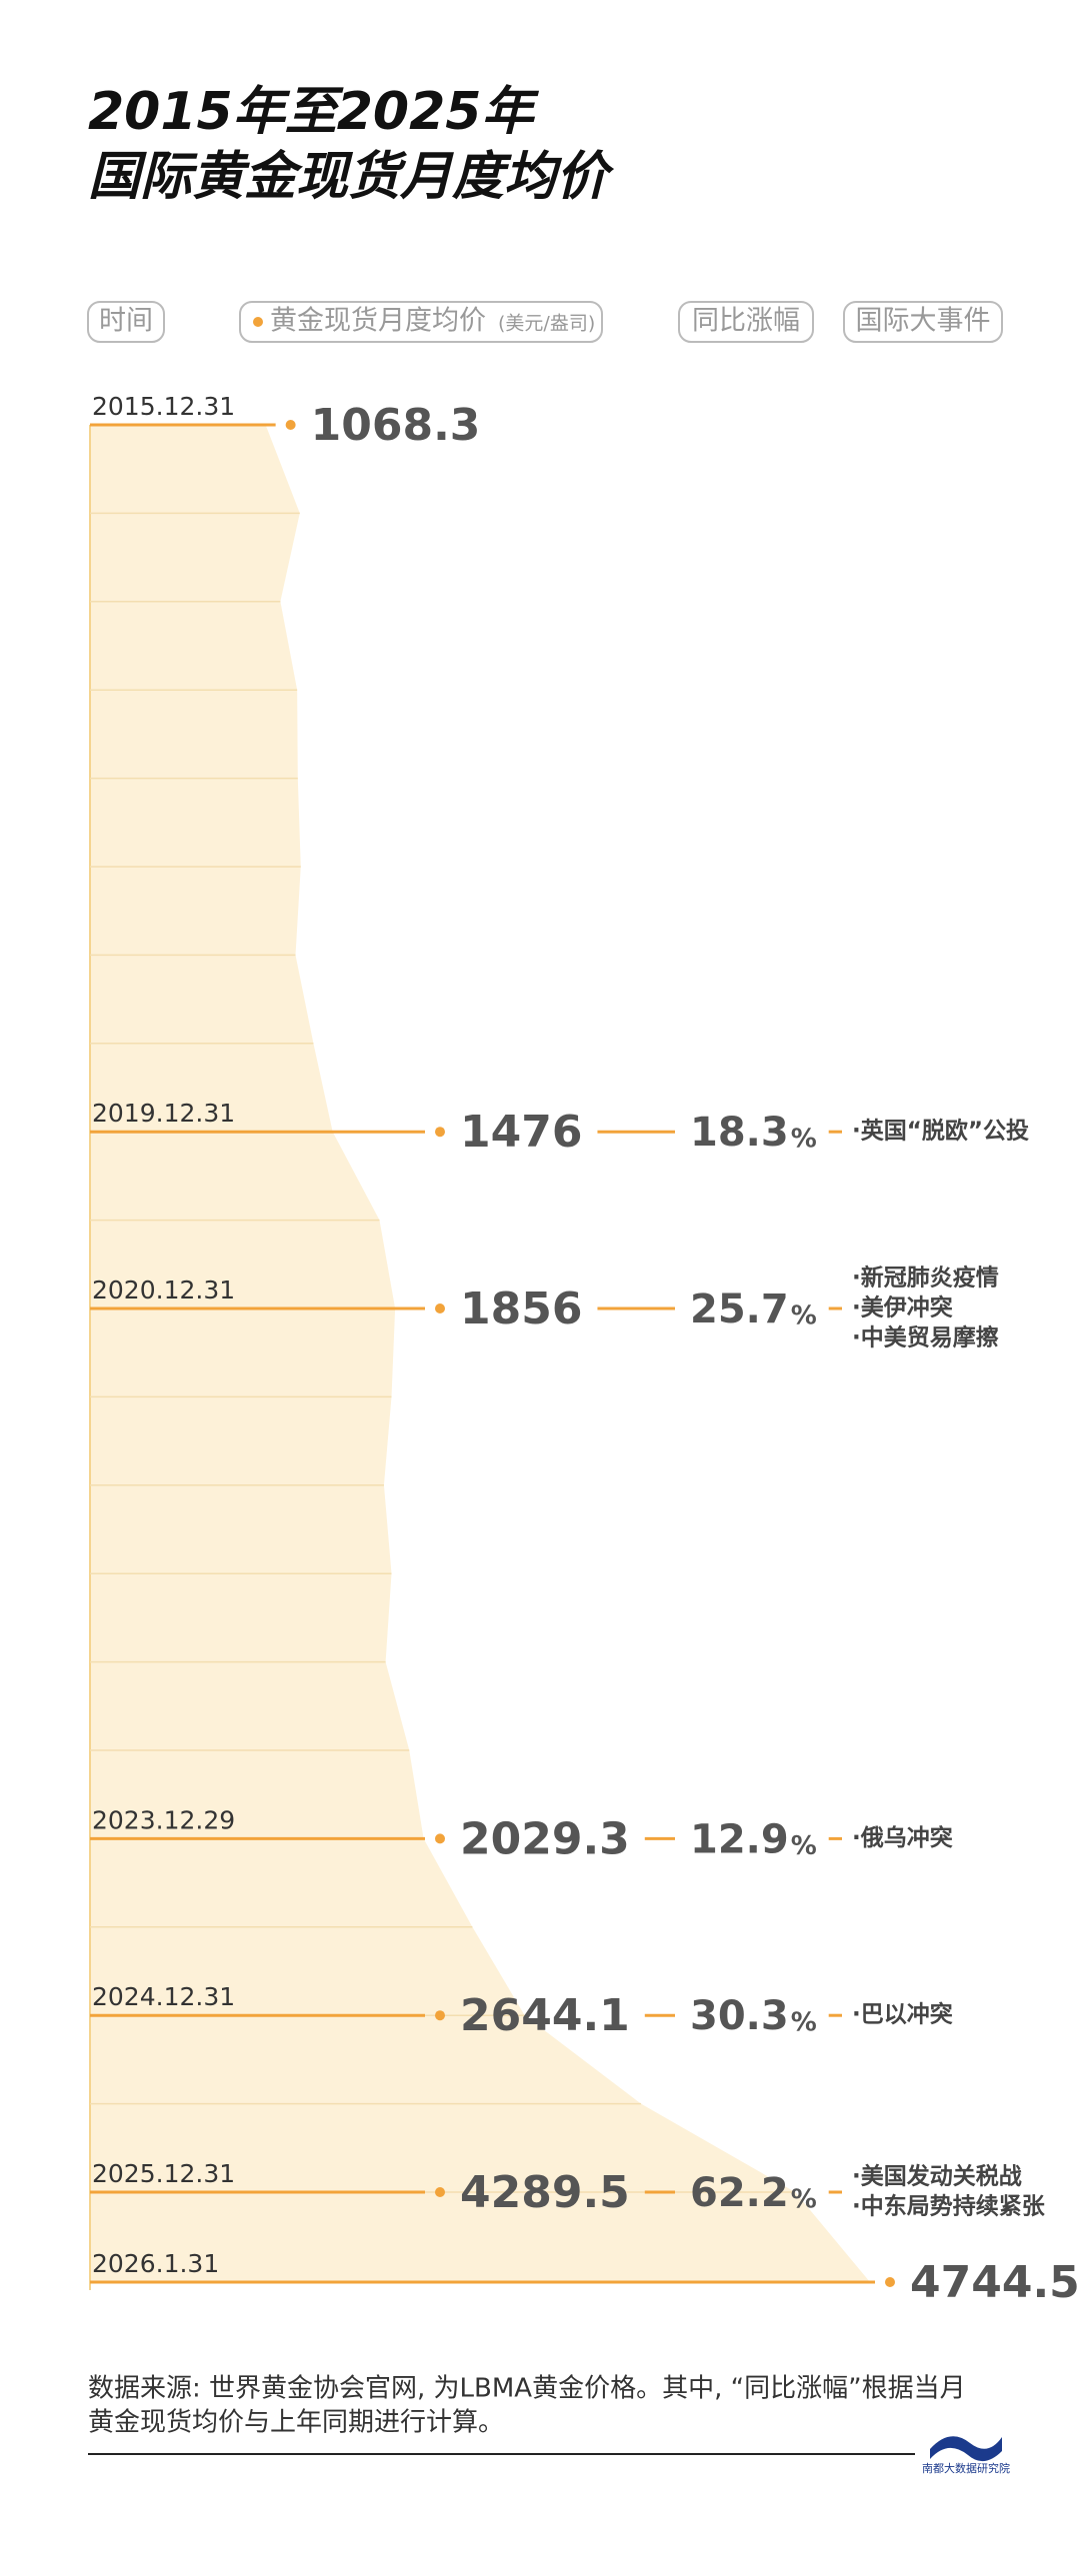 Image resolution: width=1080 pixels, height=2576 pixels. What do you see at coordinates (163, 1997) in the screenshot?
I see `date-label: 2024.12.31` at bounding box center [163, 1997].